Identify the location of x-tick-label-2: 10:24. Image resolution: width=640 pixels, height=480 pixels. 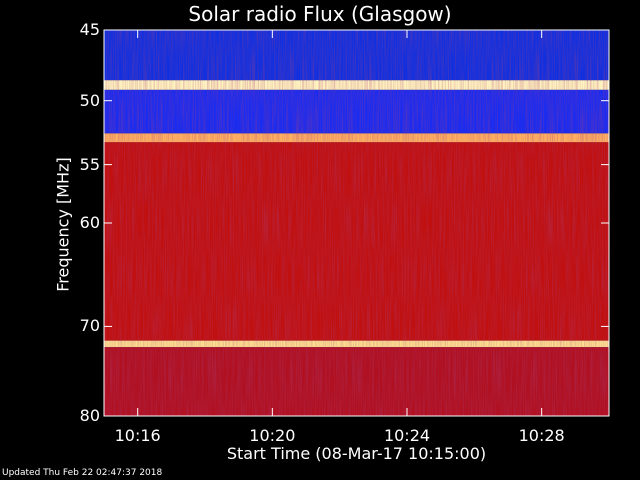
(407, 435).